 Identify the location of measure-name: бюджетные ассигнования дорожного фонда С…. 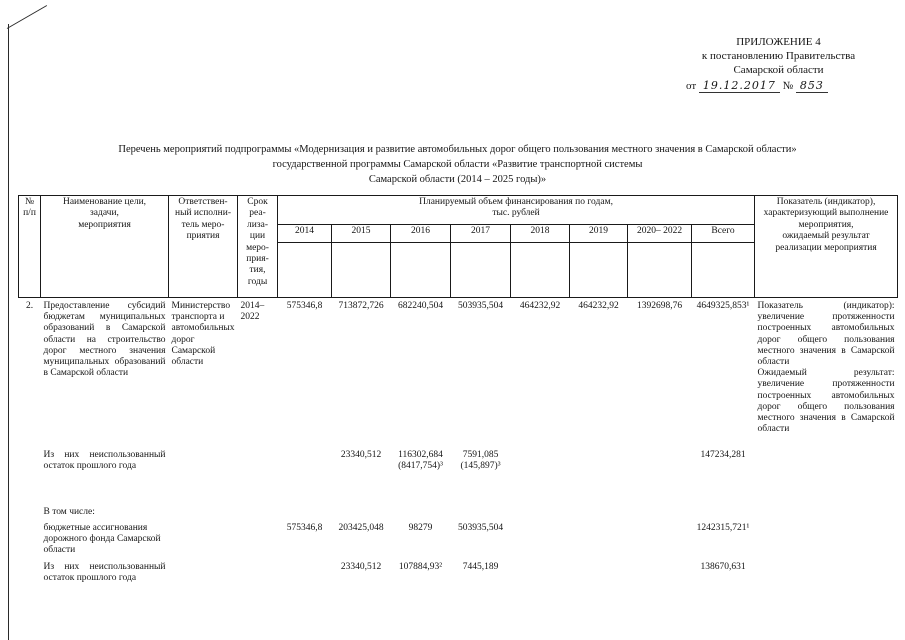
(102, 539).